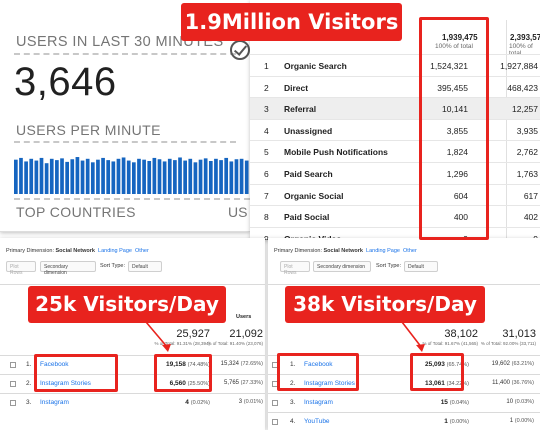 This screenshot has width=540, height=430. What do you see at coordinates (522, 87) in the screenshot?
I see `channel-sessions: 468,423` at bounding box center [522, 87].